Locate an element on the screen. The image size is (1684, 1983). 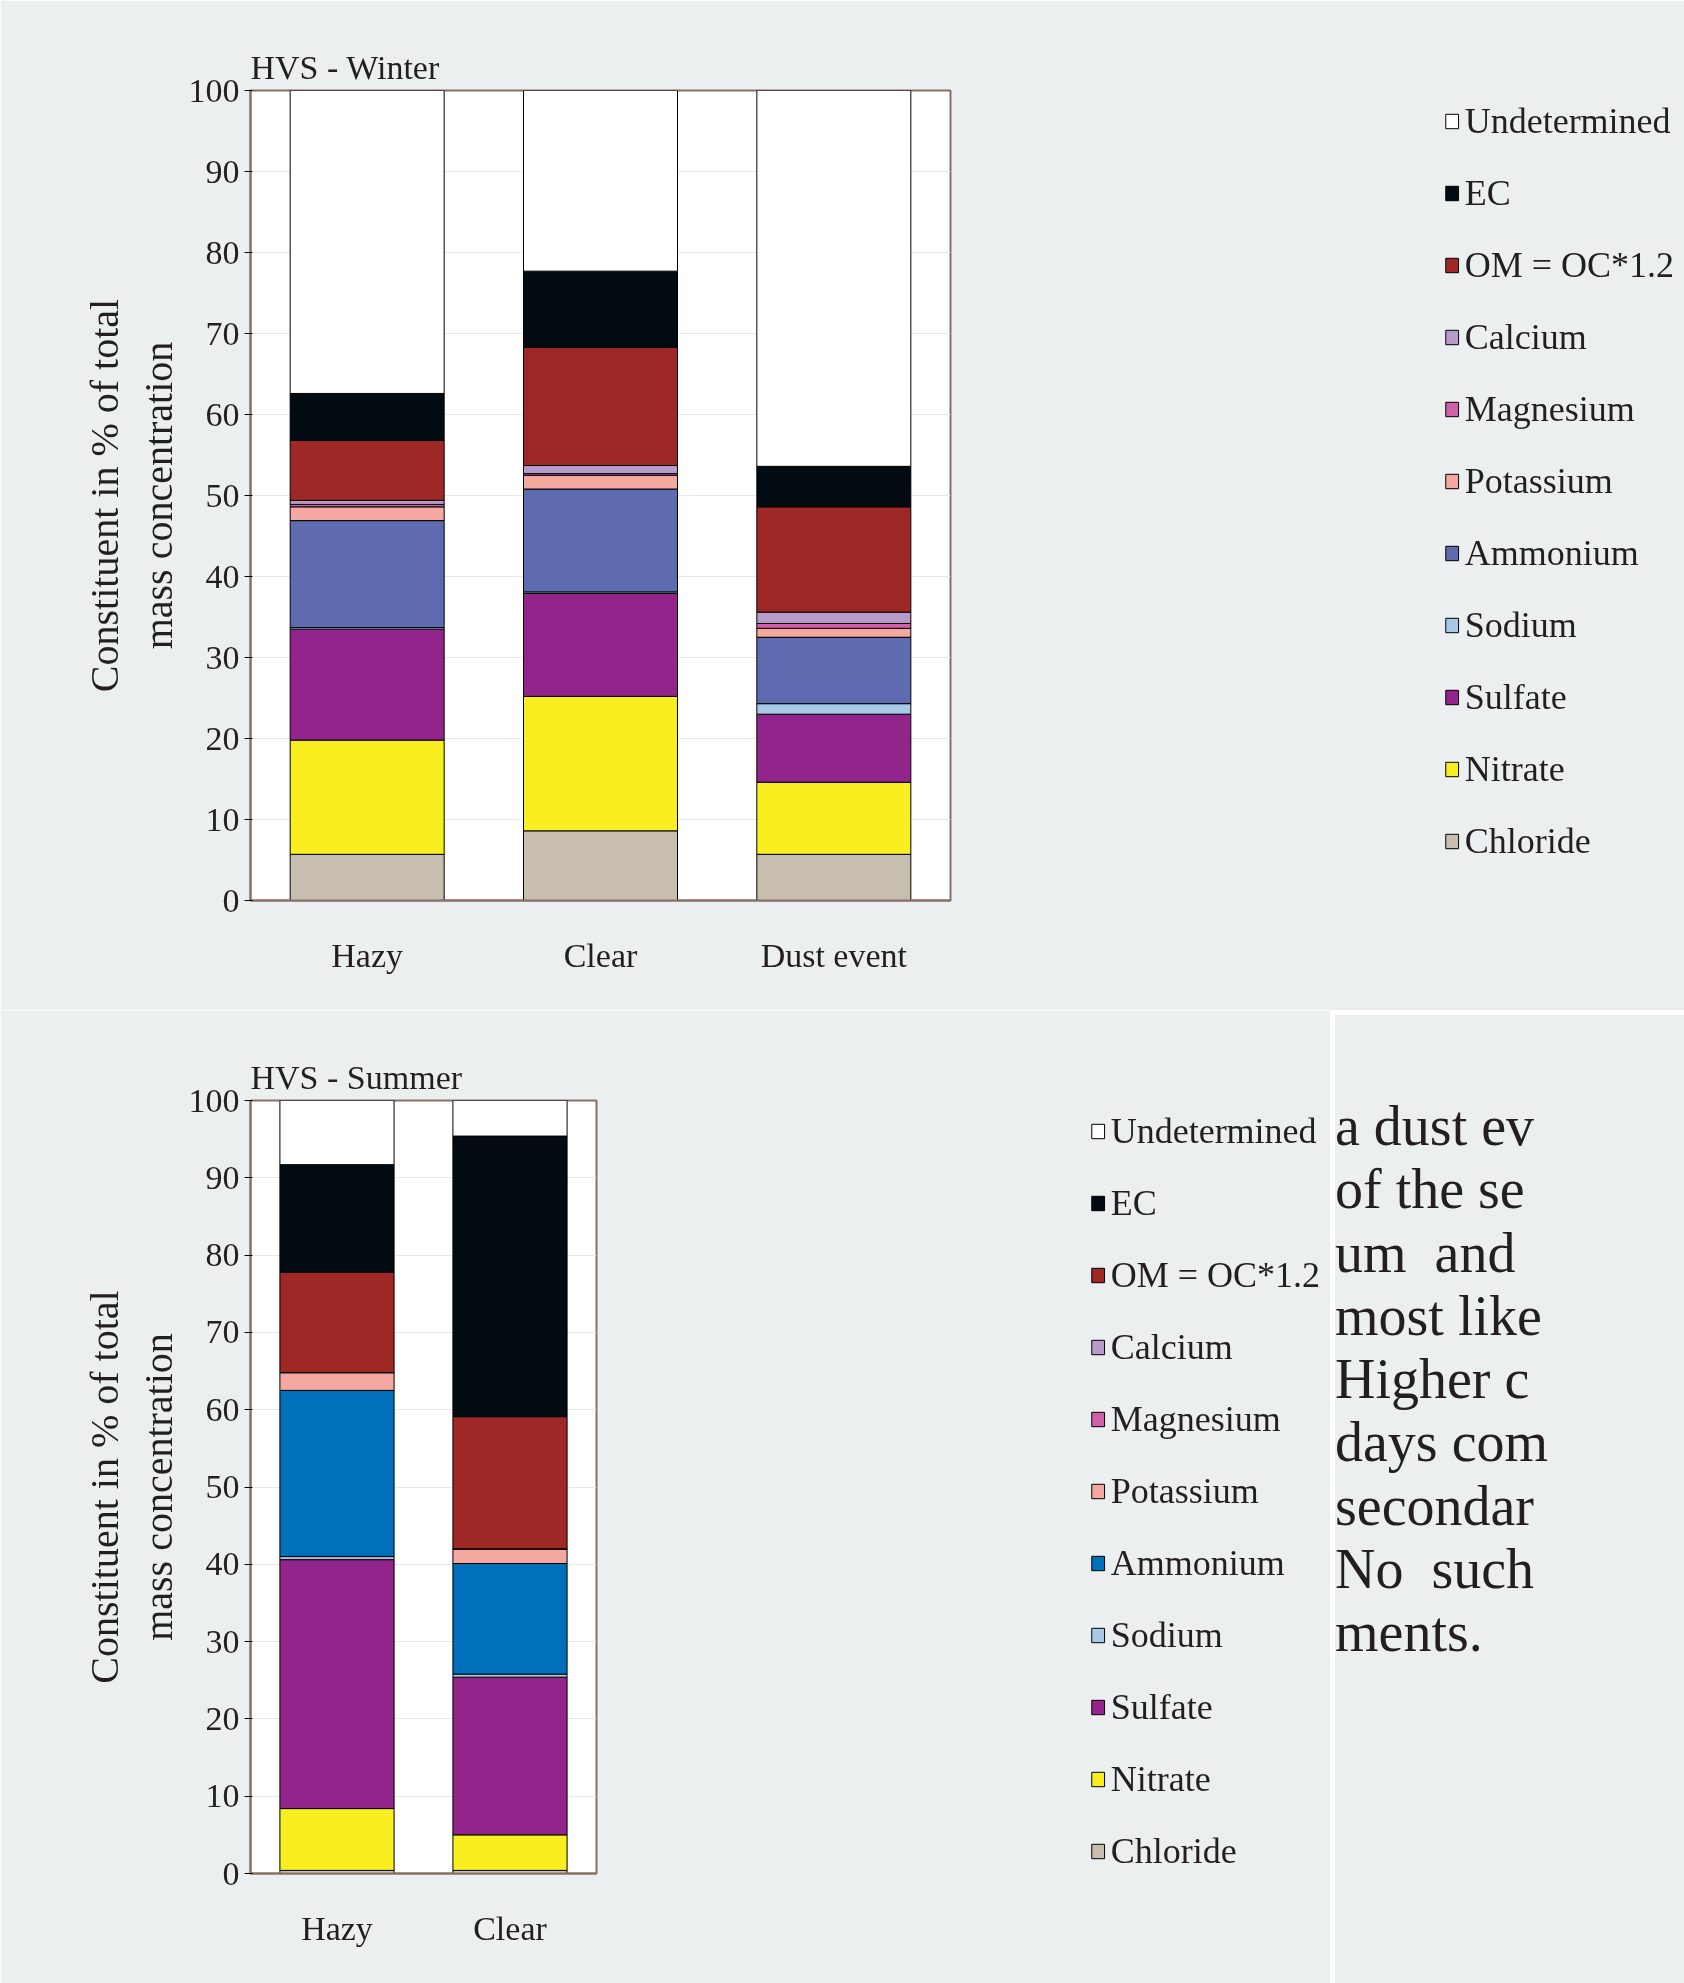
text: ments. is located at coordinates (1409, 1633).